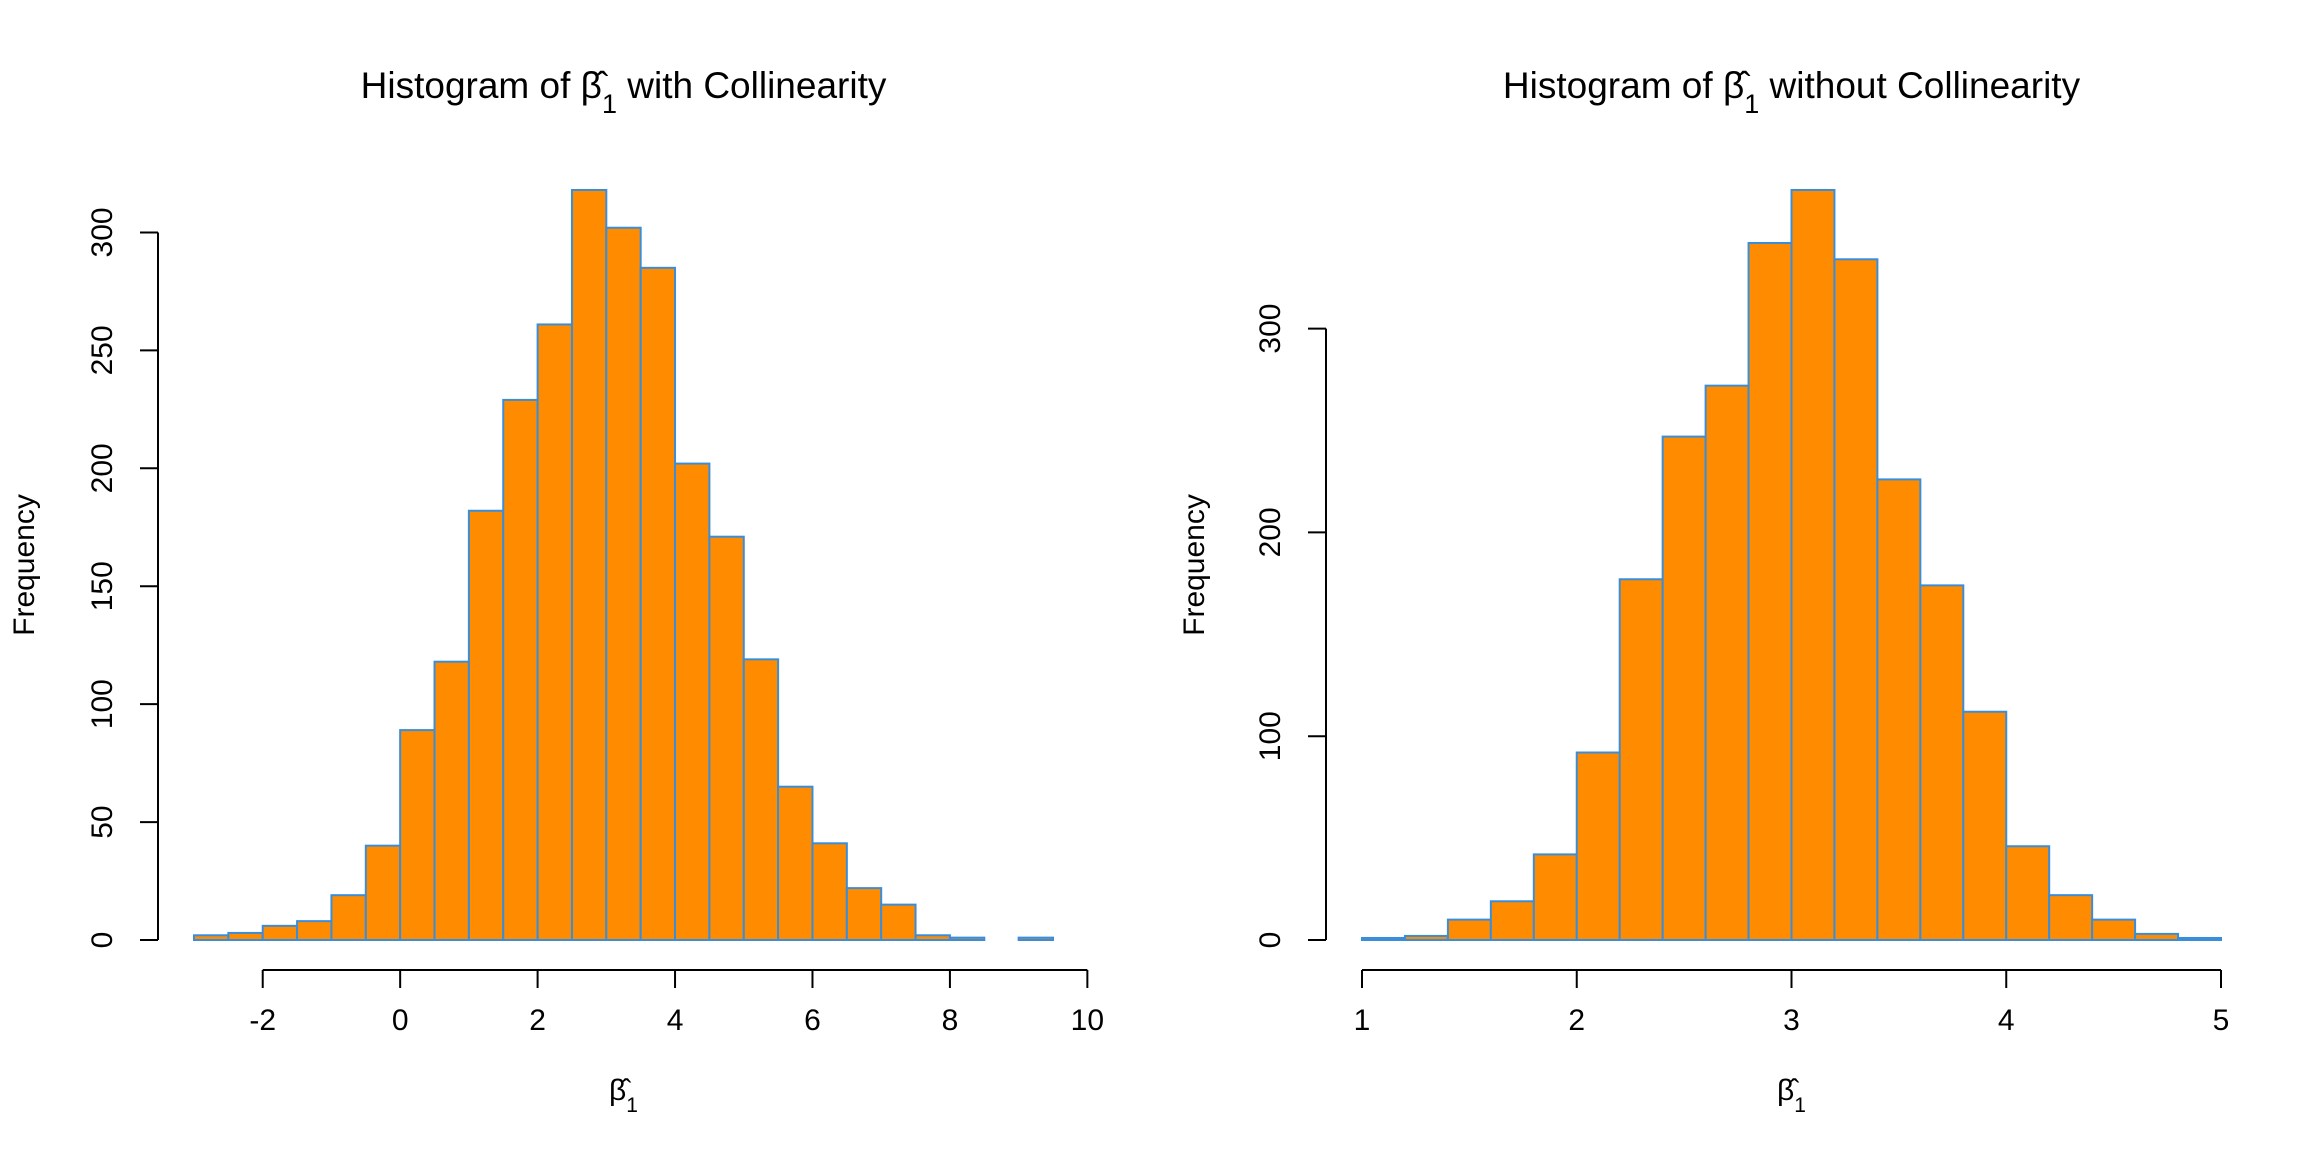 The width and height of the screenshot is (2304, 1152). I want to click on x-axis: -2 0 2 4 6 8 10, so click(676, 1003).